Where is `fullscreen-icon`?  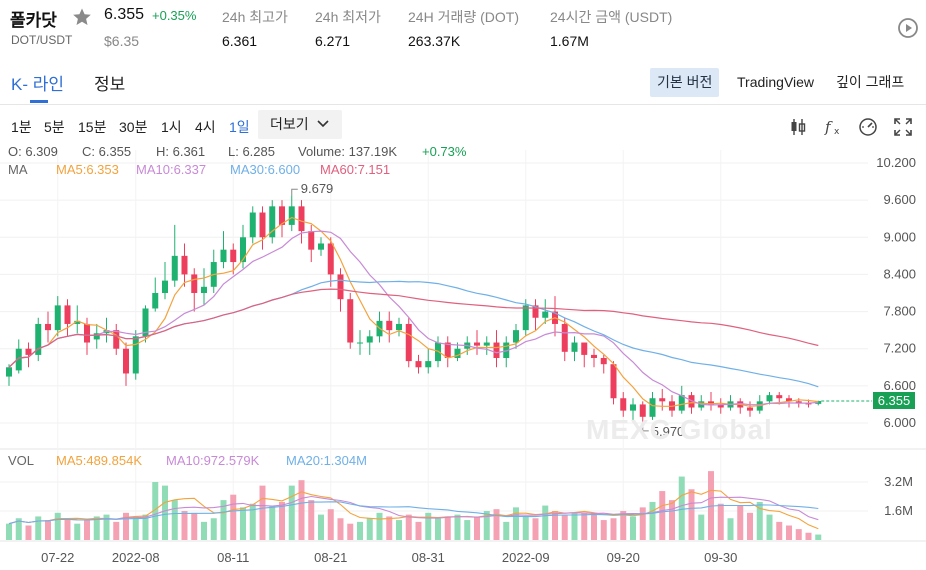 fullscreen-icon is located at coordinates (903, 127).